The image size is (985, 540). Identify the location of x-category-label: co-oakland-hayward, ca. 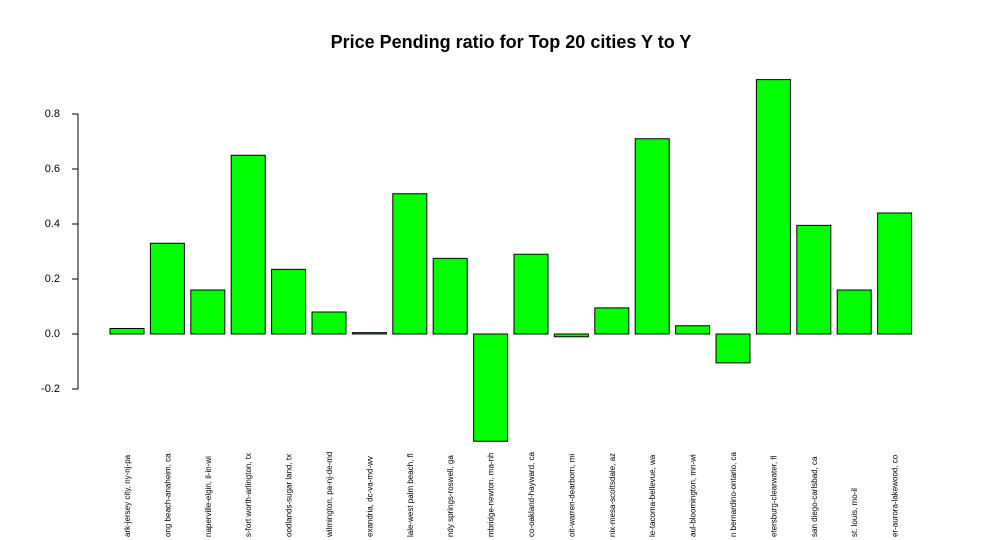
(531, 494).